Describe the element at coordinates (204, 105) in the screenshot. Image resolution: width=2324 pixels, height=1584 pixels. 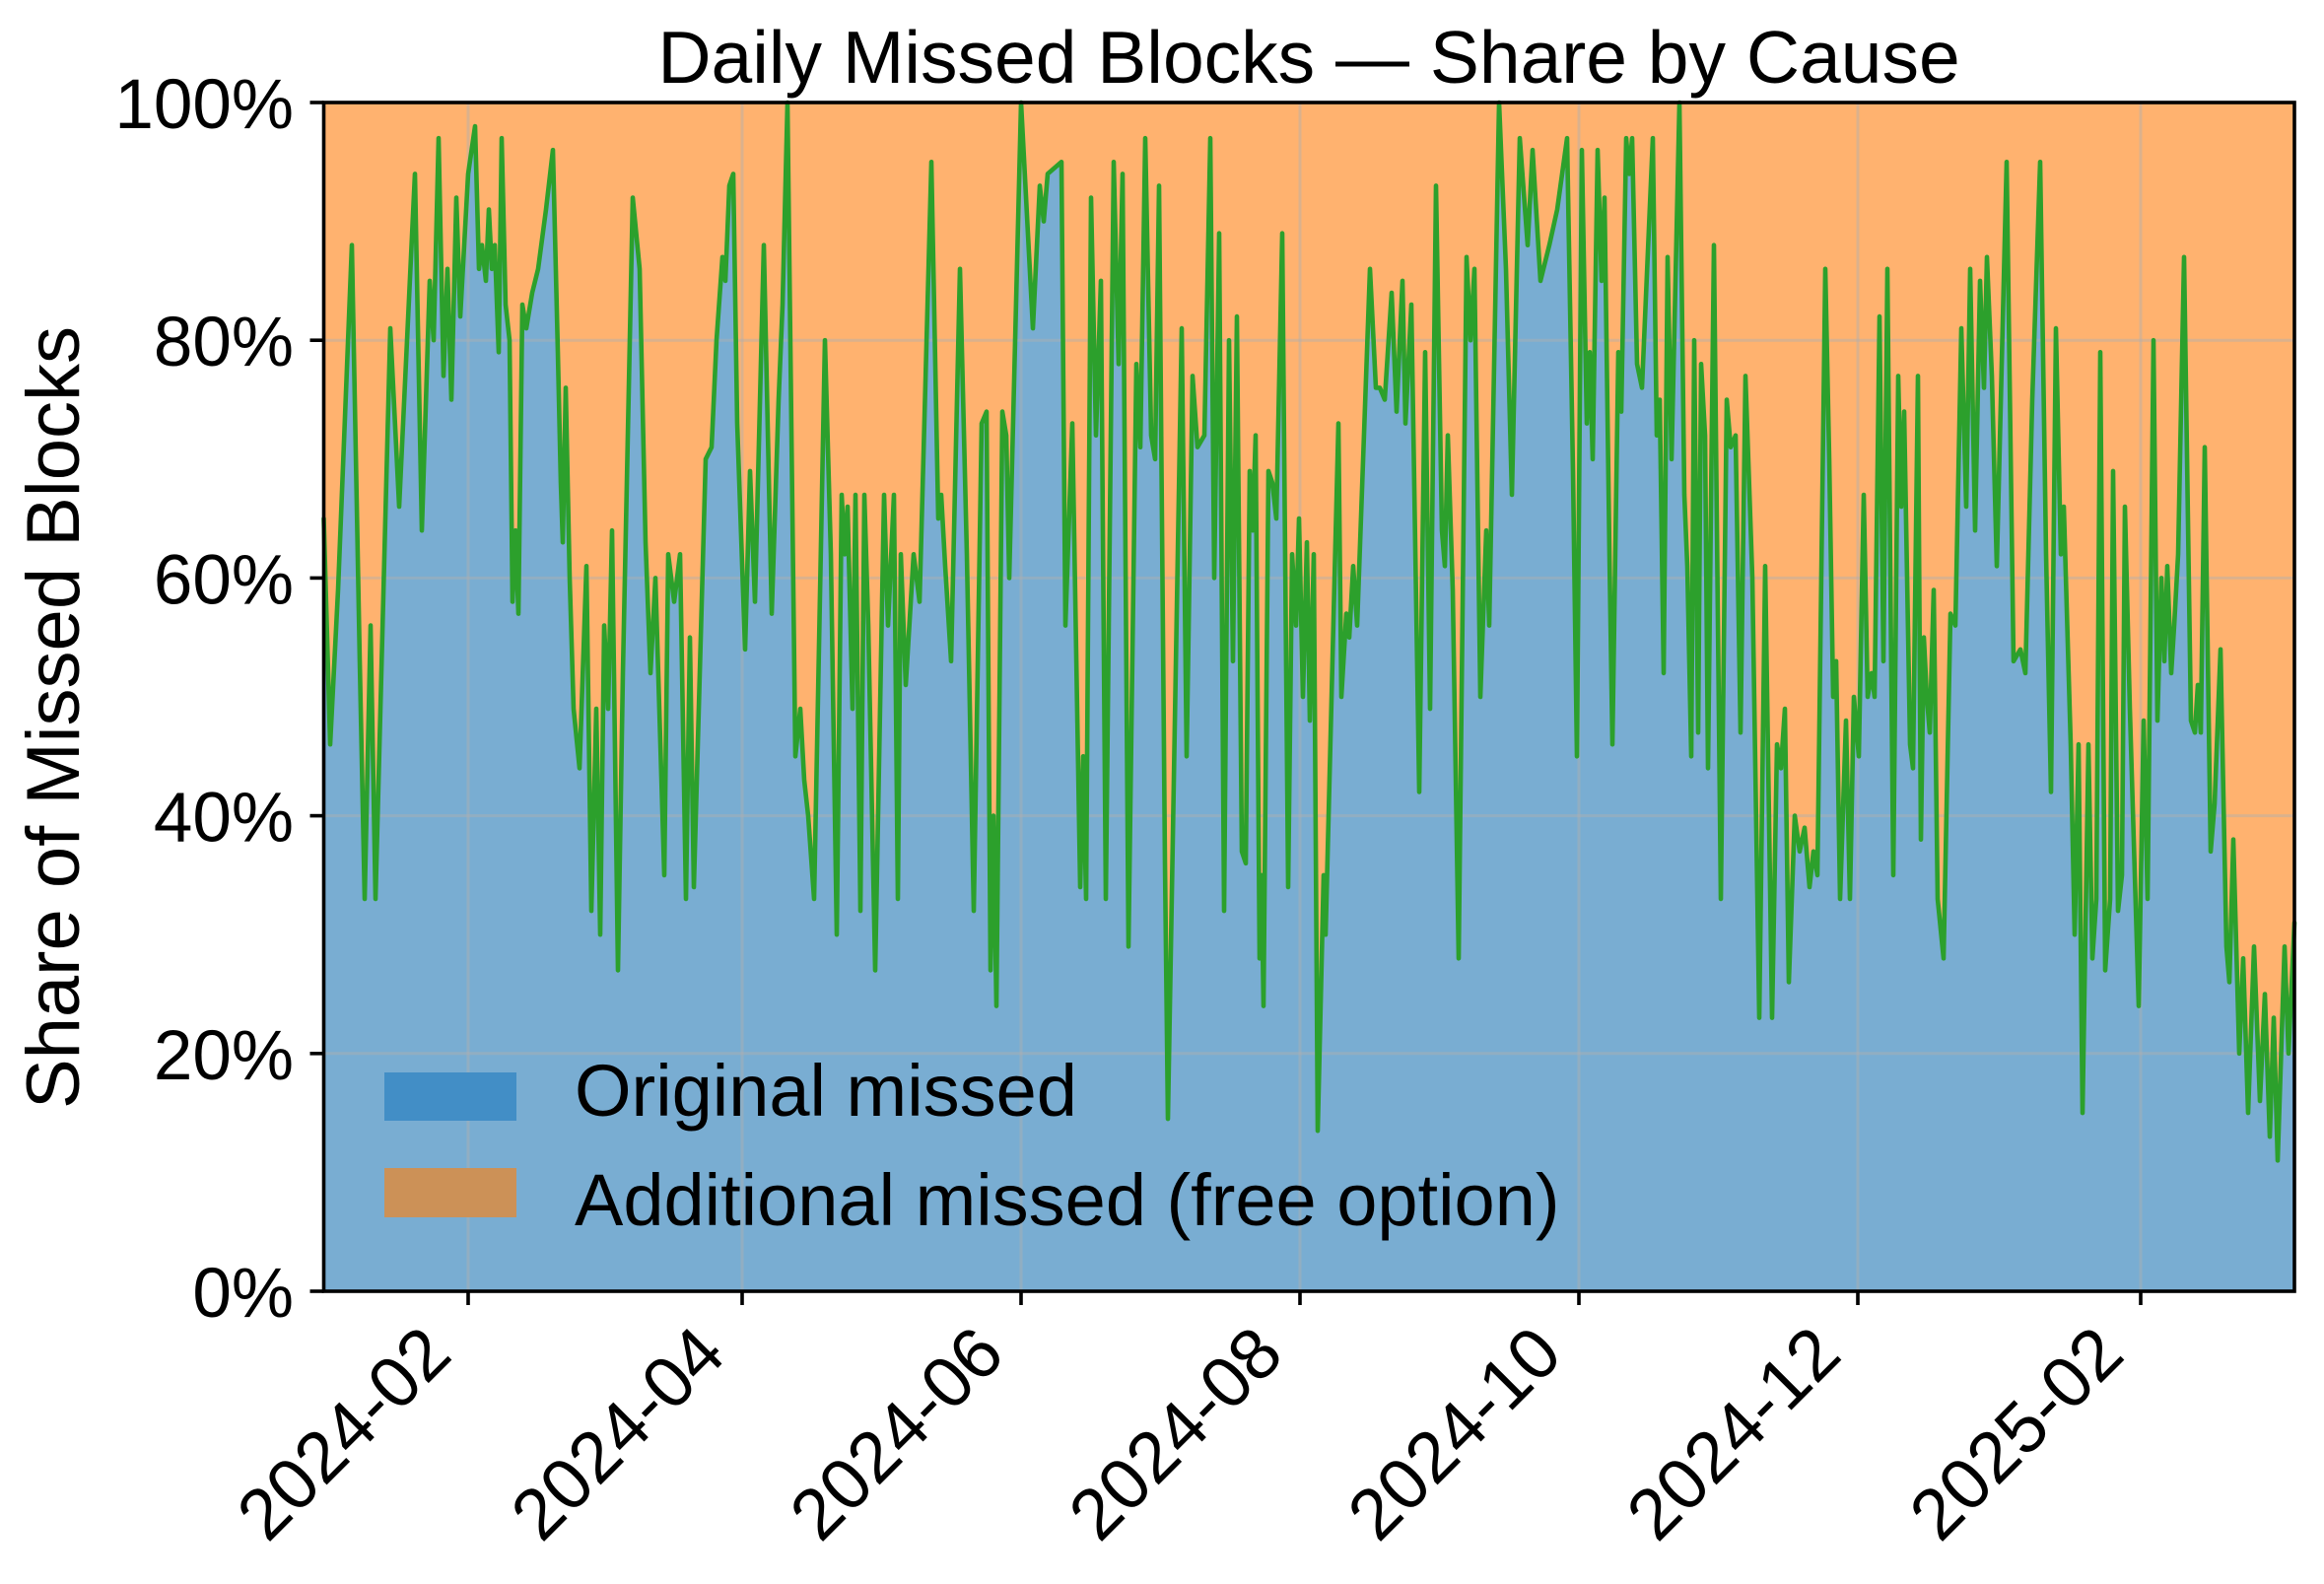
I see `svg-text: 100%` at that location.